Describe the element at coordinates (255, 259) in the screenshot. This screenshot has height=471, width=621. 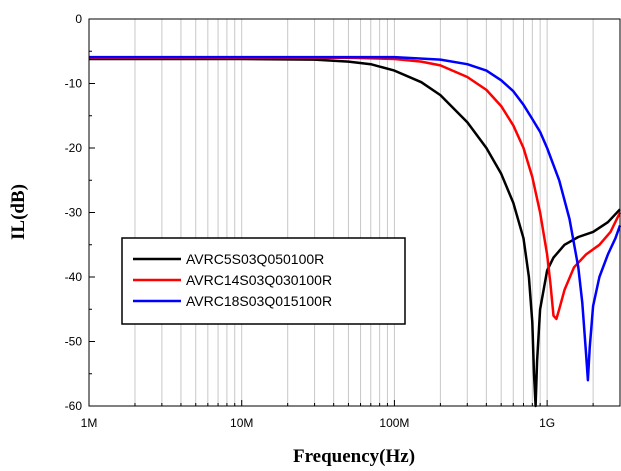
I see `legend-label: AVRC5S03Q050100R` at that location.